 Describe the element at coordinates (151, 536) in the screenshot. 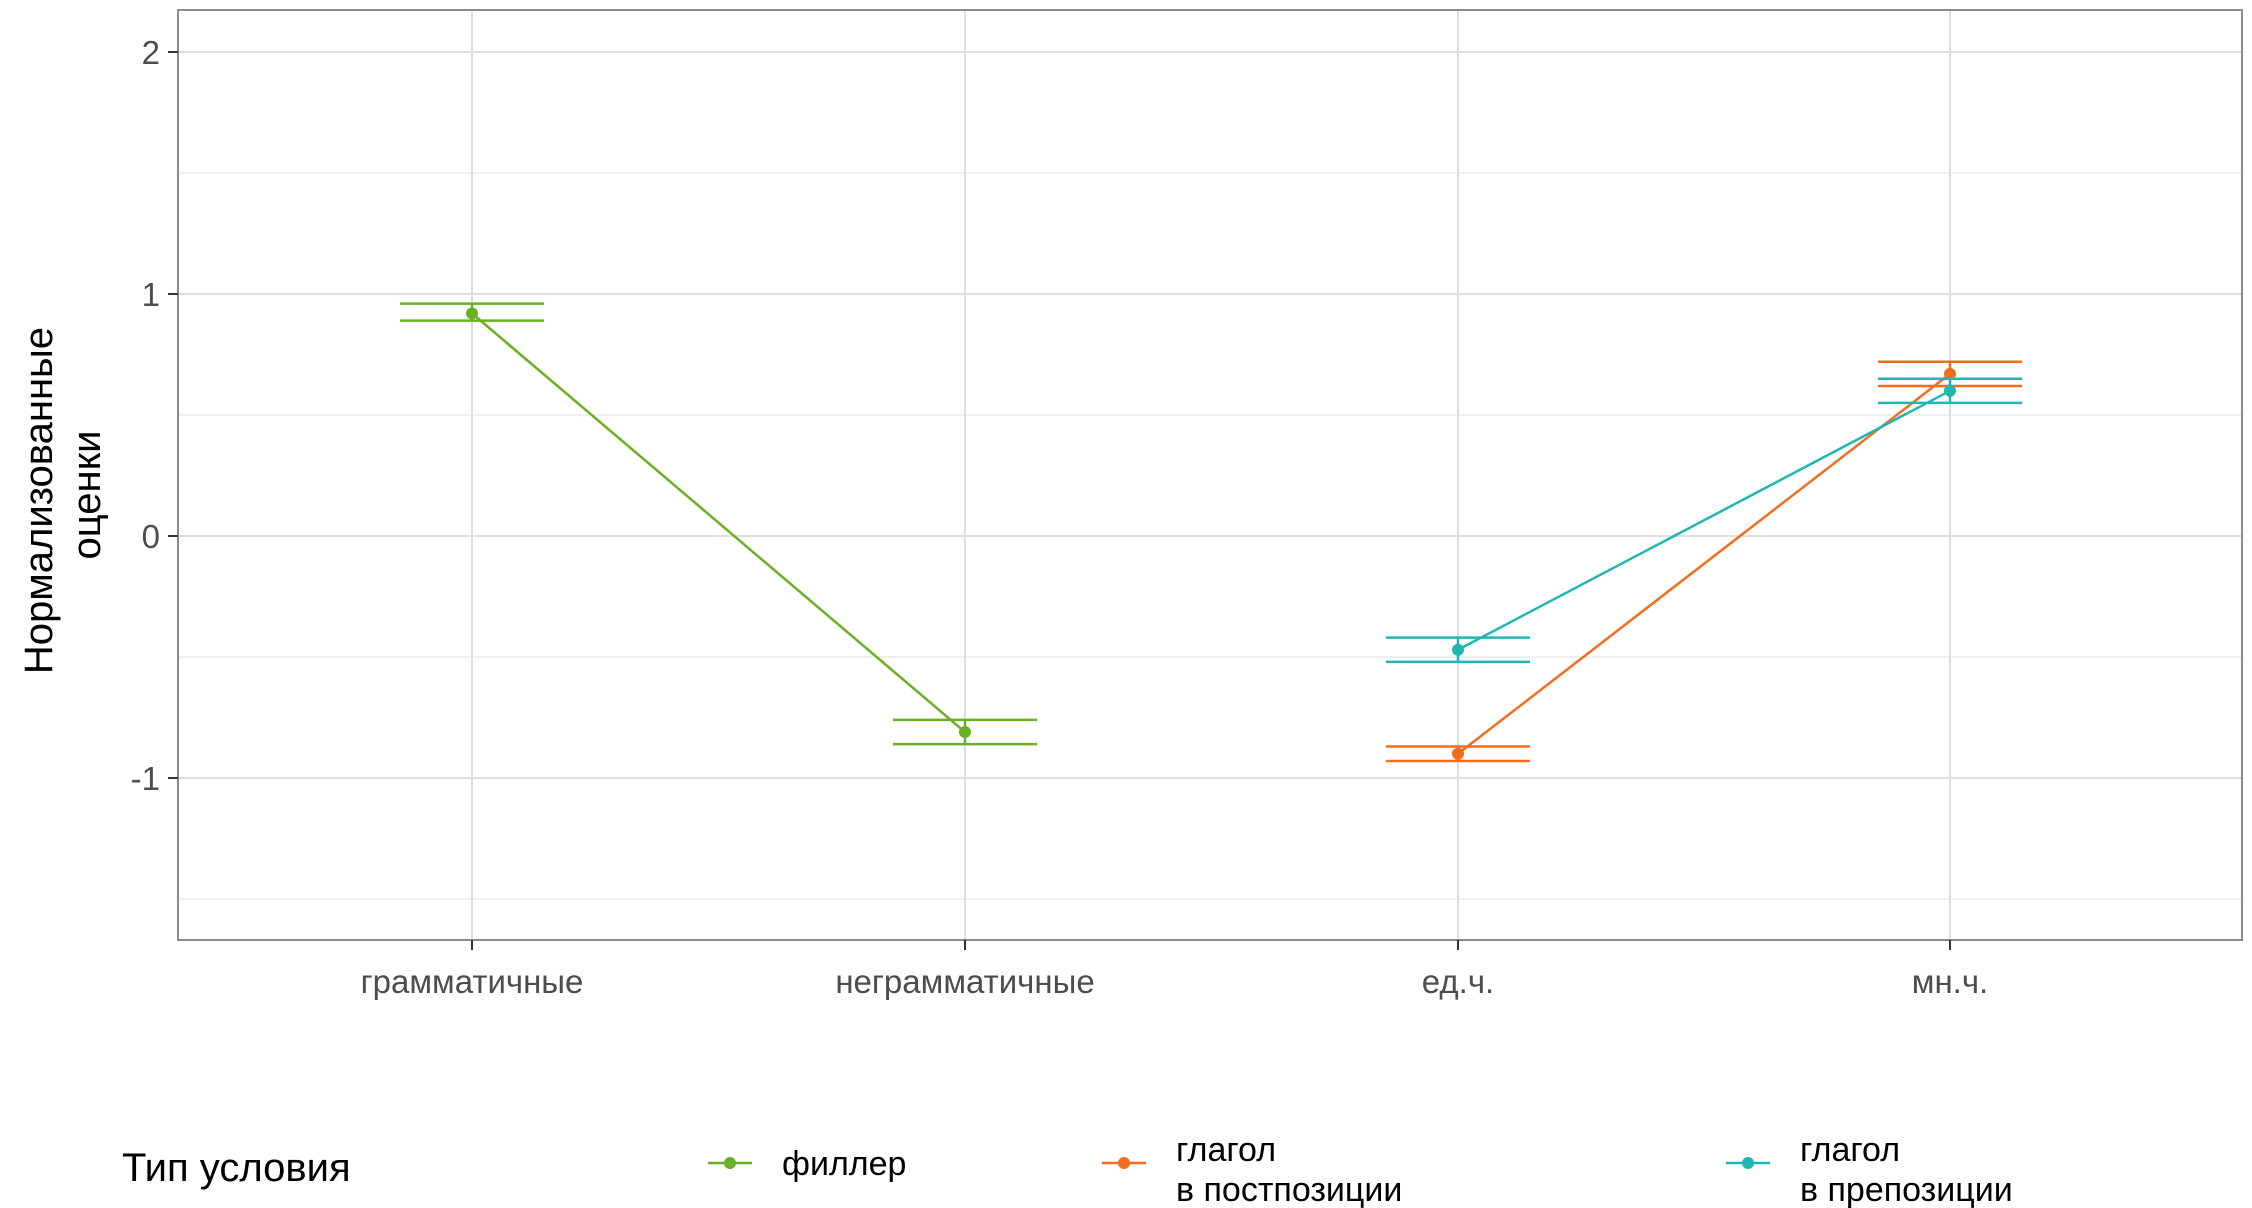

I see `y-tick-label-2: 0` at that location.